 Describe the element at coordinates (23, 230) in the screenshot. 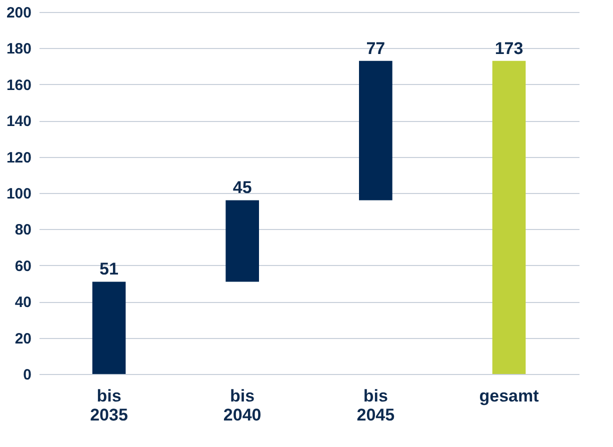

I see `y-tick-label: 80` at that location.